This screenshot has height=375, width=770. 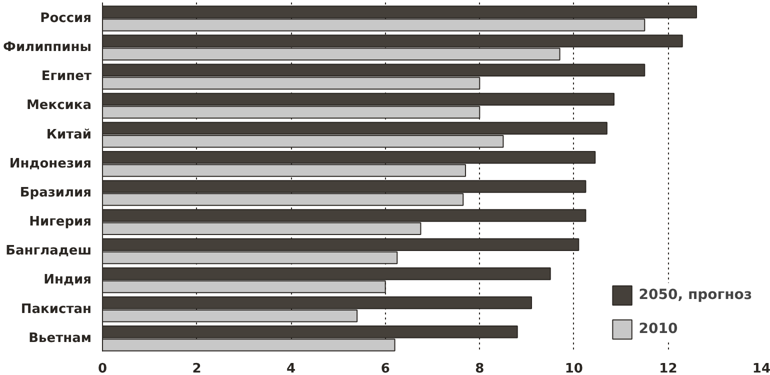 I want to click on y-tick-label: Индонезия, so click(x=50, y=164).